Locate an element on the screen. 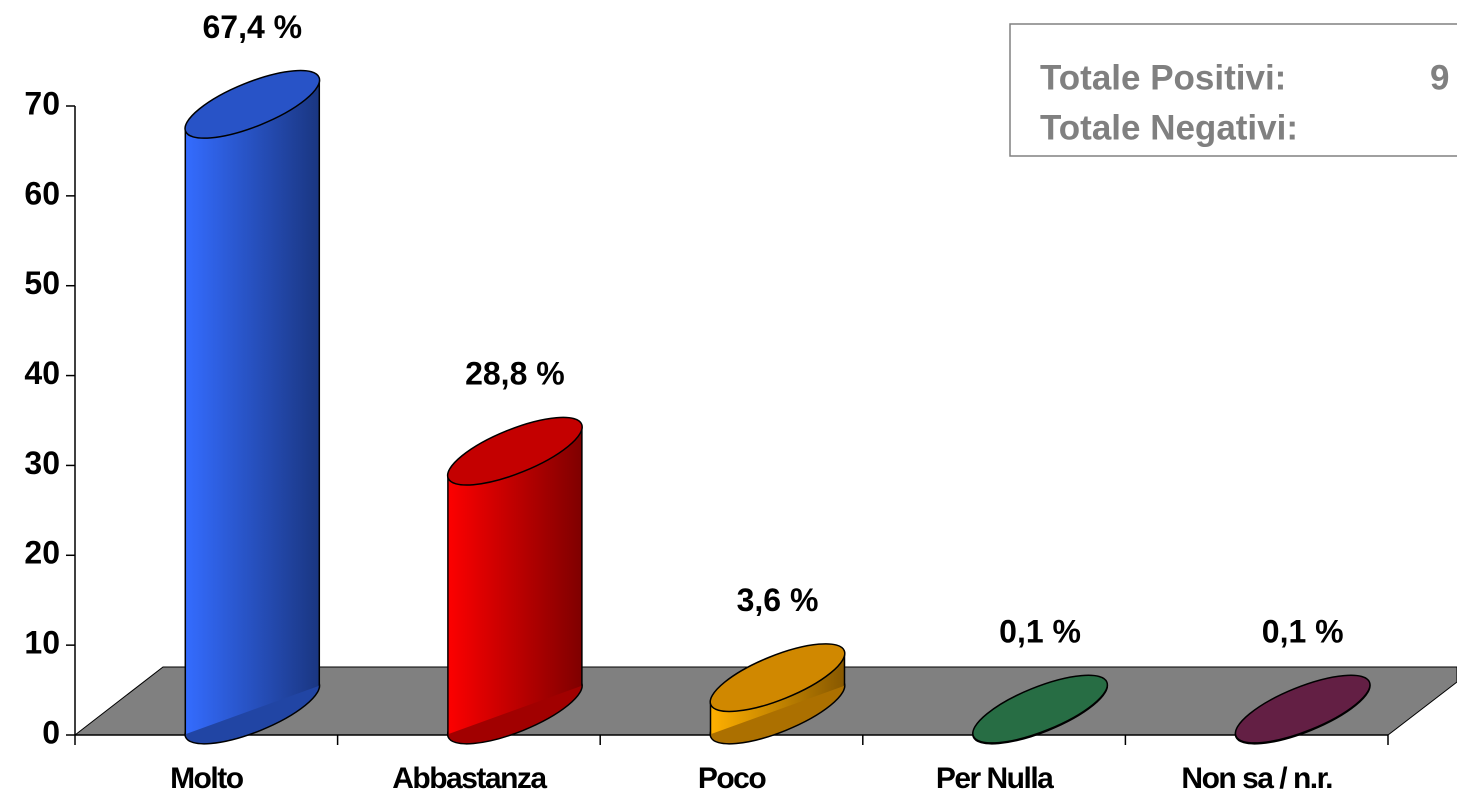  y-tick-label: 30 is located at coordinates (42, 463).